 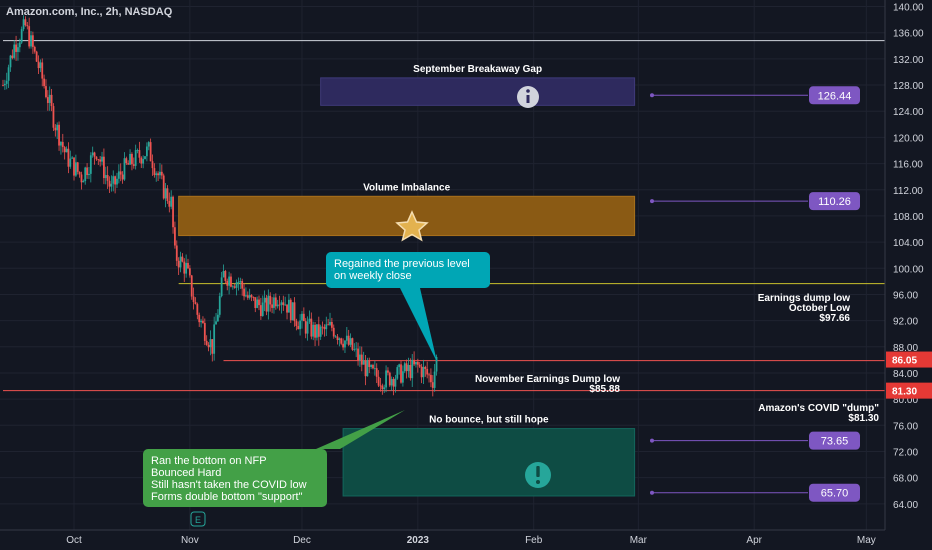 What do you see at coordinates (186, 473) in the screenshot?
I see `callout-ran-line-2: Bounced Hard` at bounding box center [186, 473].